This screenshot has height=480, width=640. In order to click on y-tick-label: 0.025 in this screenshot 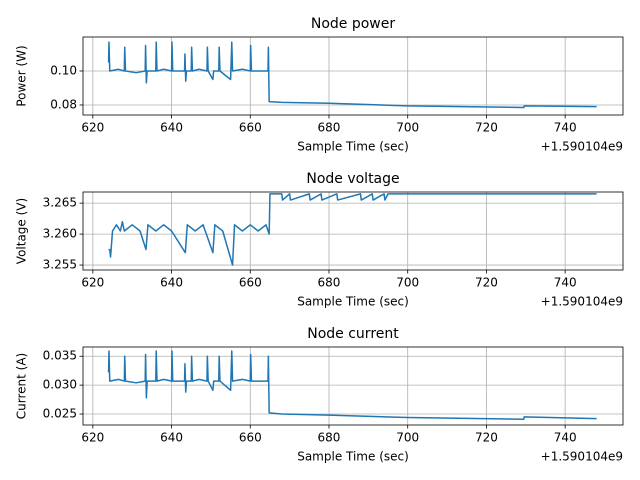, I will do `click(60, 414)`.